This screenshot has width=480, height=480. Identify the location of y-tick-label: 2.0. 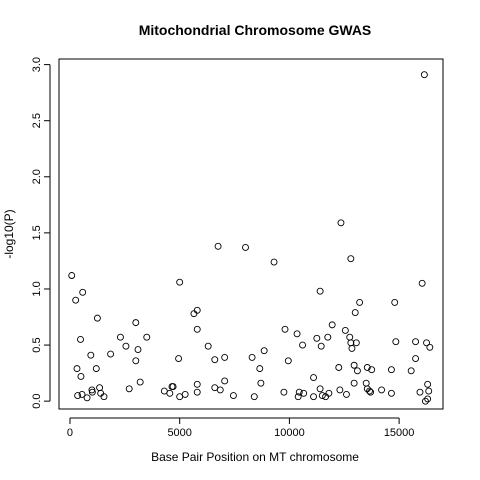
(37, 176).